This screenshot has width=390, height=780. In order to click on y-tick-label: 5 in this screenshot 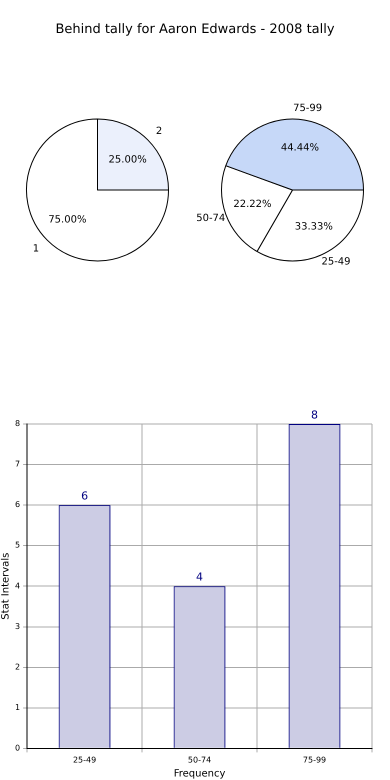, I will do `click(17, 545)`.